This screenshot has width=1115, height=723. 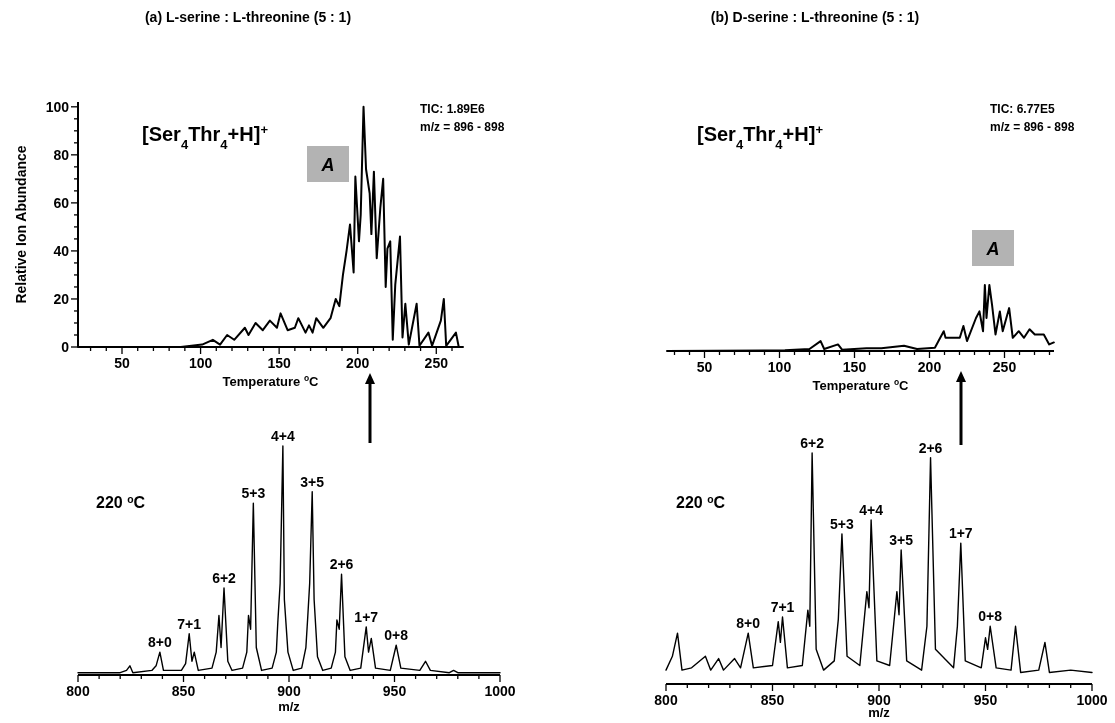 What do you see at coordinates (327, 165) in the screenshot?
I see `annotation: A` at bounding box center [327, 165].